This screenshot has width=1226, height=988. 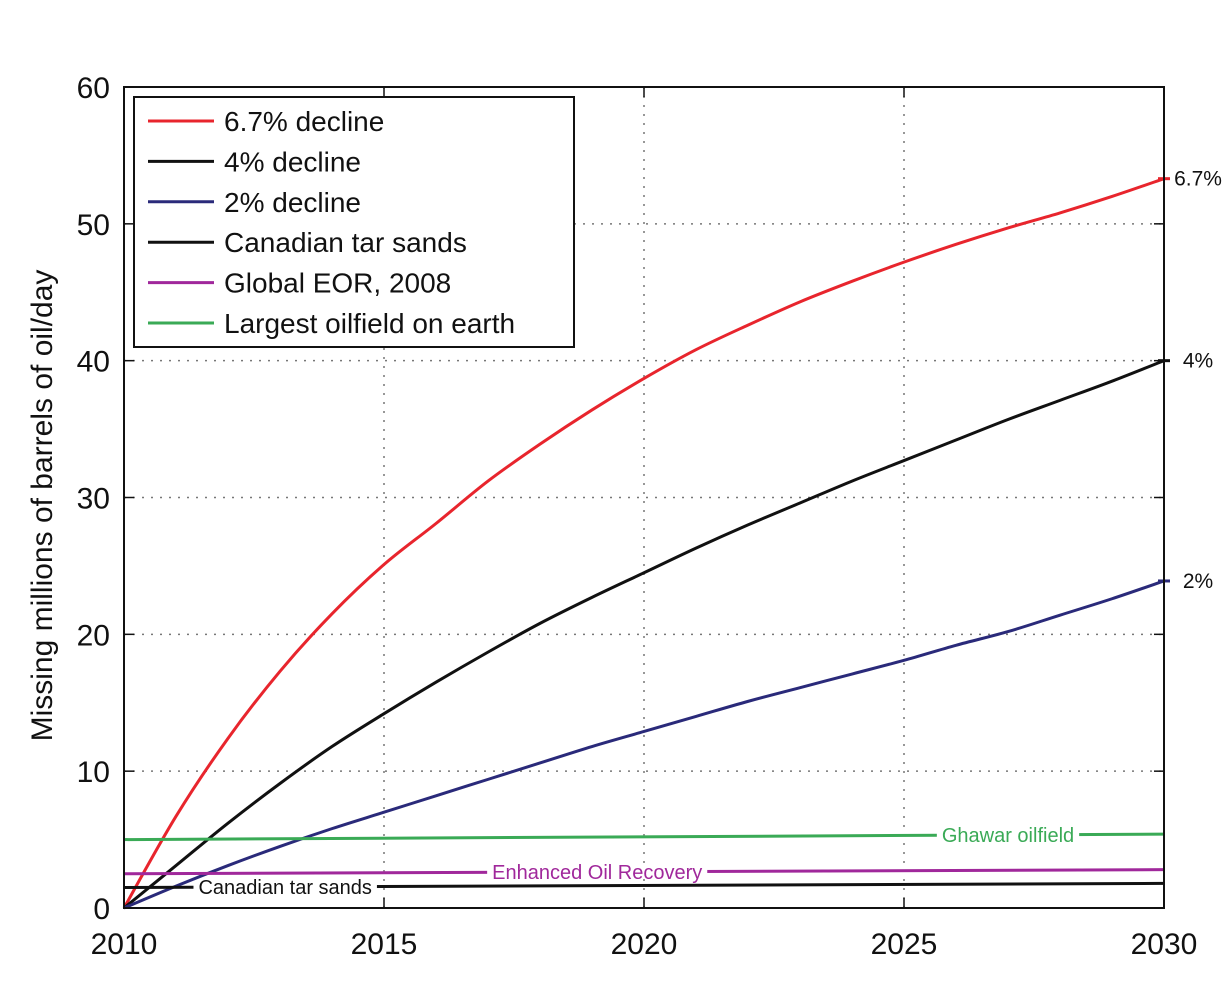 What do you see at coordinates (1198, 179) in the screenshot?
I see `end-label-6-7-decline: 6.7%` at bounding box center [1198, 179].